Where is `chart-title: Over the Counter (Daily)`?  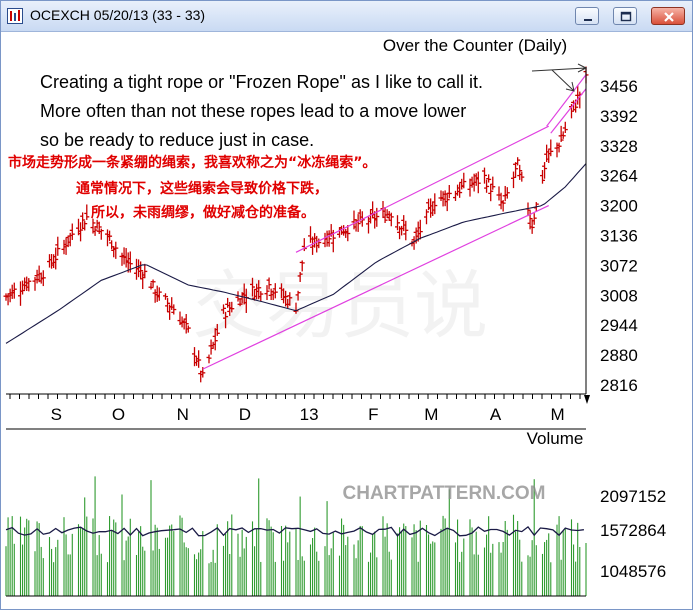 chart-title: Over the Counter (Daily) is located at coordinates (475, 45).